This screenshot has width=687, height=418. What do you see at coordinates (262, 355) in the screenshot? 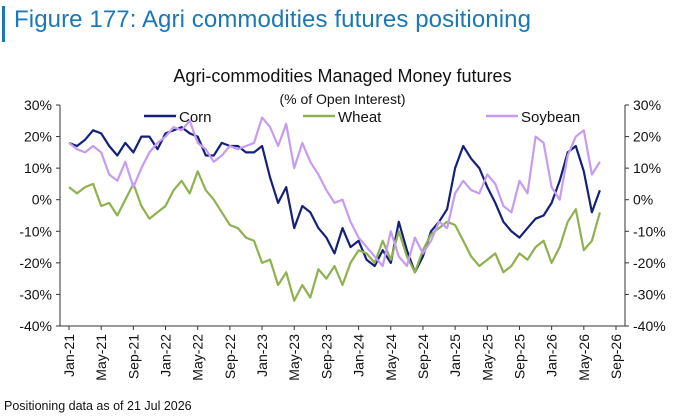
I see `x-tick-label: Jan-23` at bounding box center [262, 355].